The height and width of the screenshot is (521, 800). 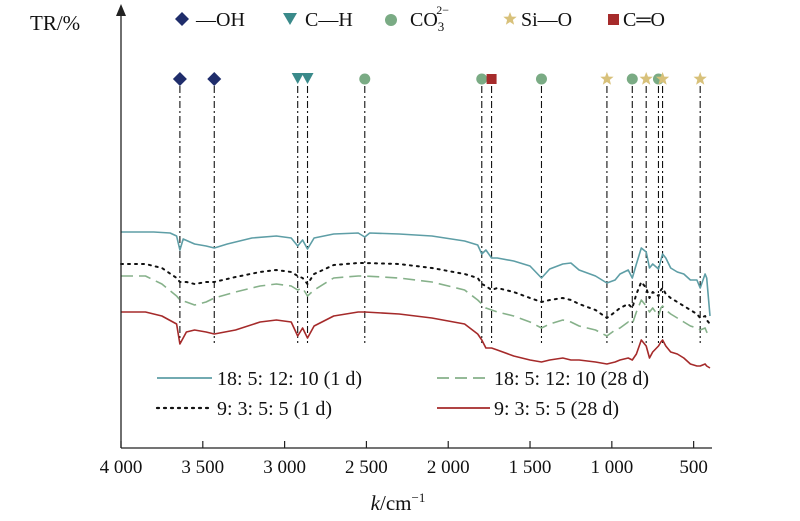 I want to click on legend-oh-label: —OH, so click(x=220, y=20).